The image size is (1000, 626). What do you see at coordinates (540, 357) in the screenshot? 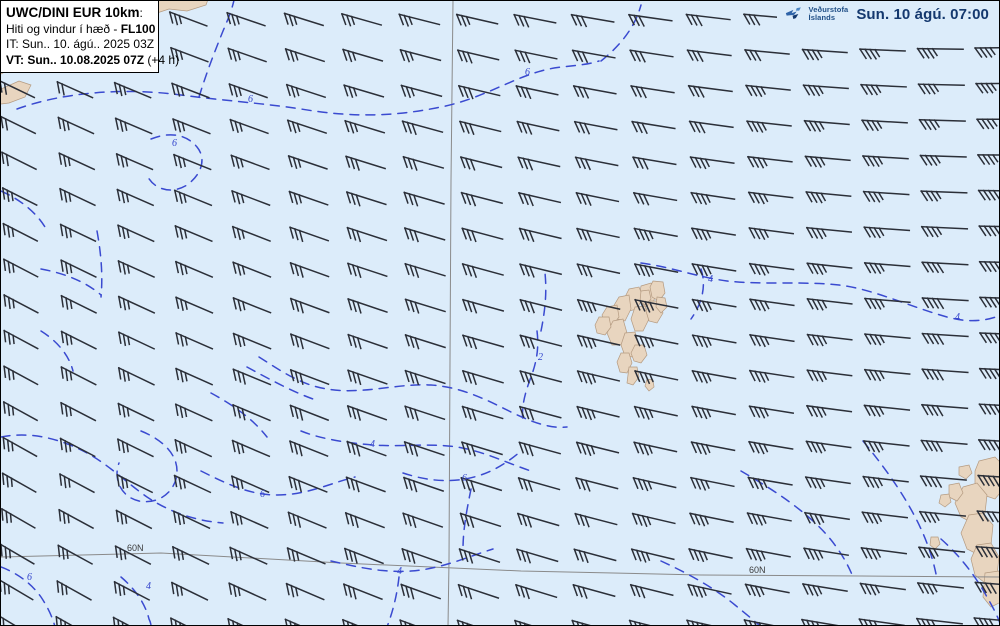
I see `isotherm-label: 2` at bounding box center [540, 357].